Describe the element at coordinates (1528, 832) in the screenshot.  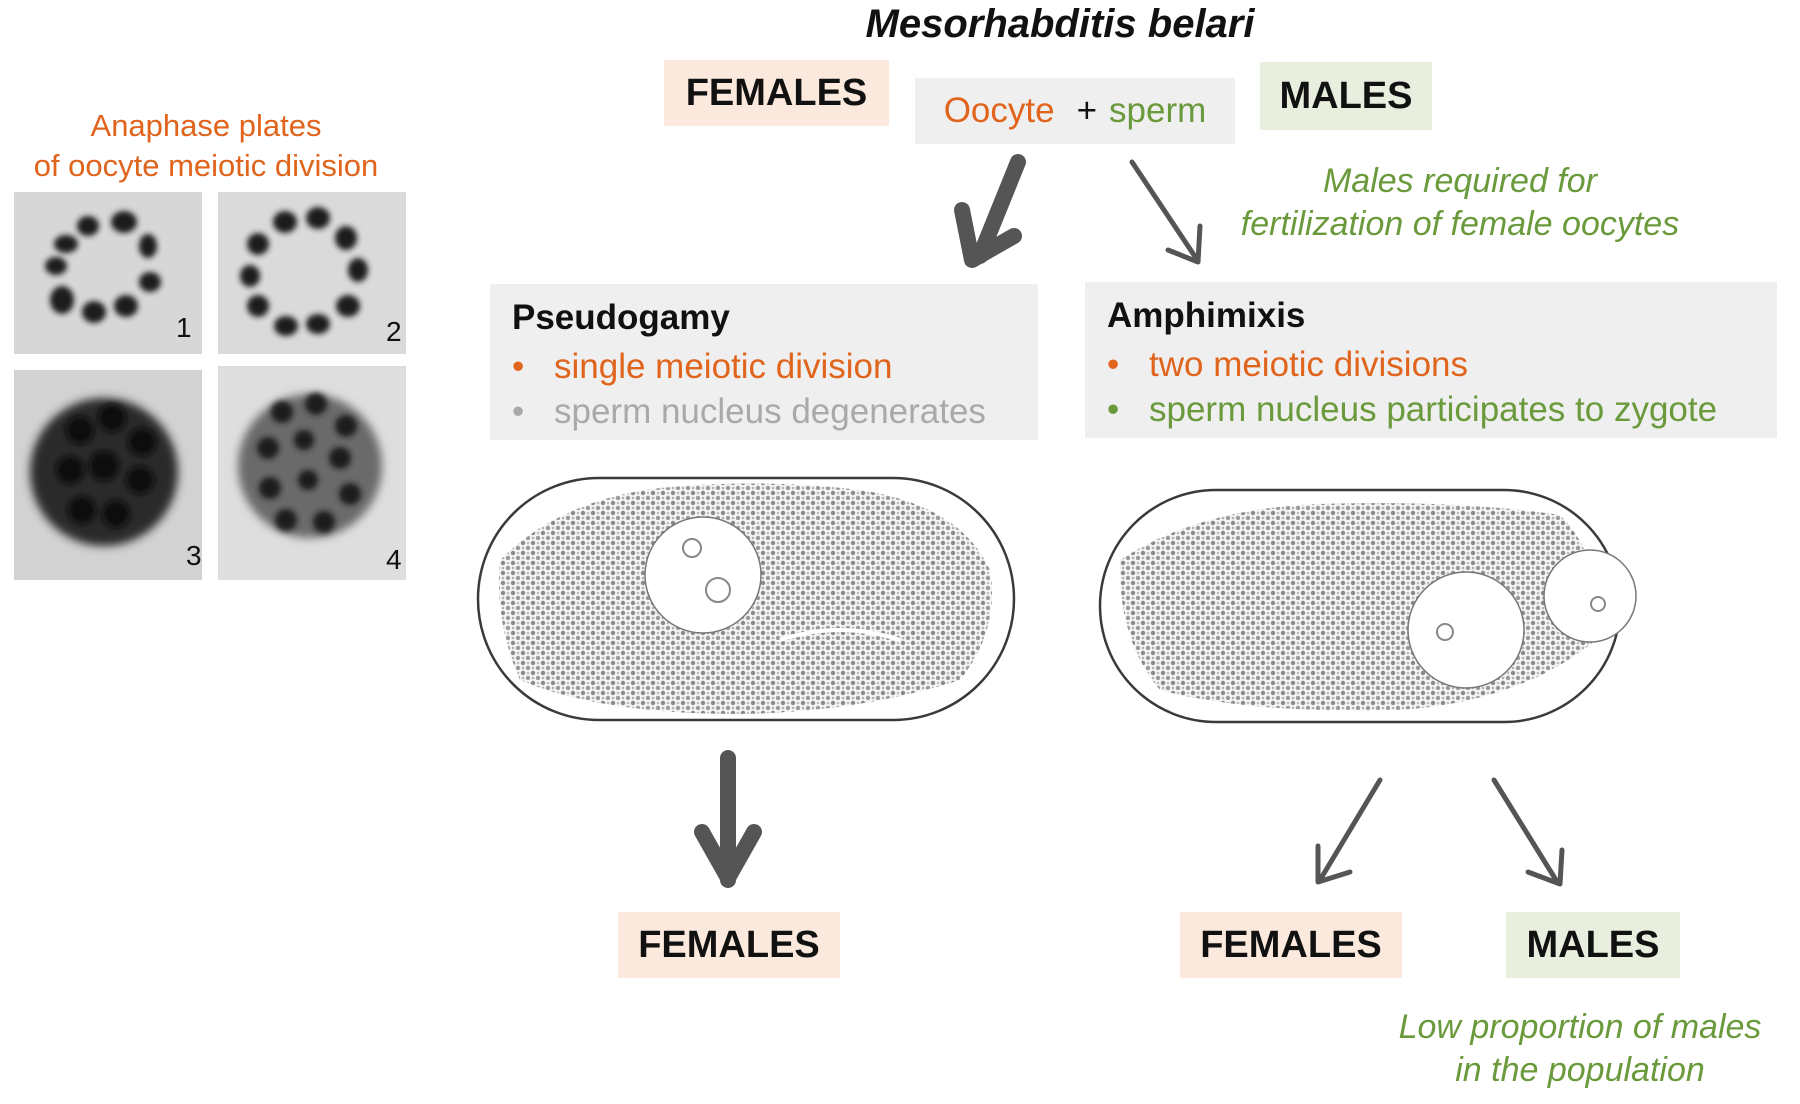
I see `arrow-amphimixis-to-males` at that location.